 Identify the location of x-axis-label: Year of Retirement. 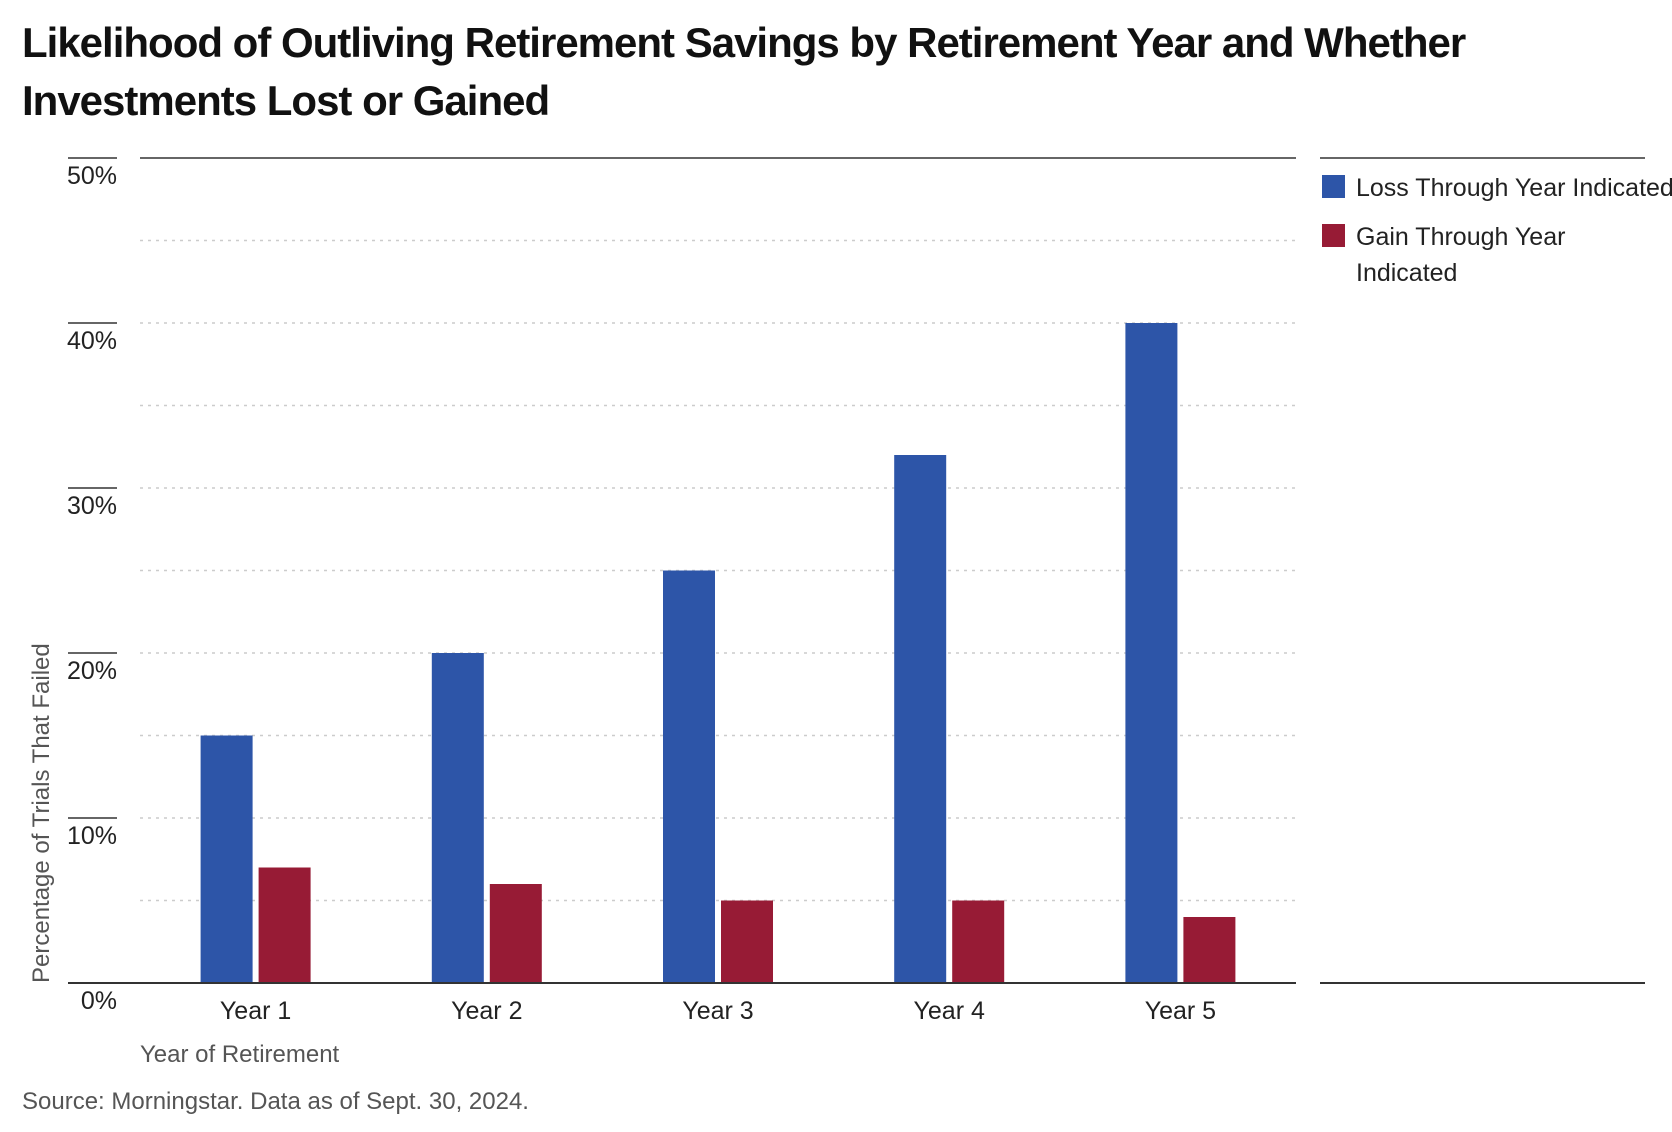
(240, 1054).